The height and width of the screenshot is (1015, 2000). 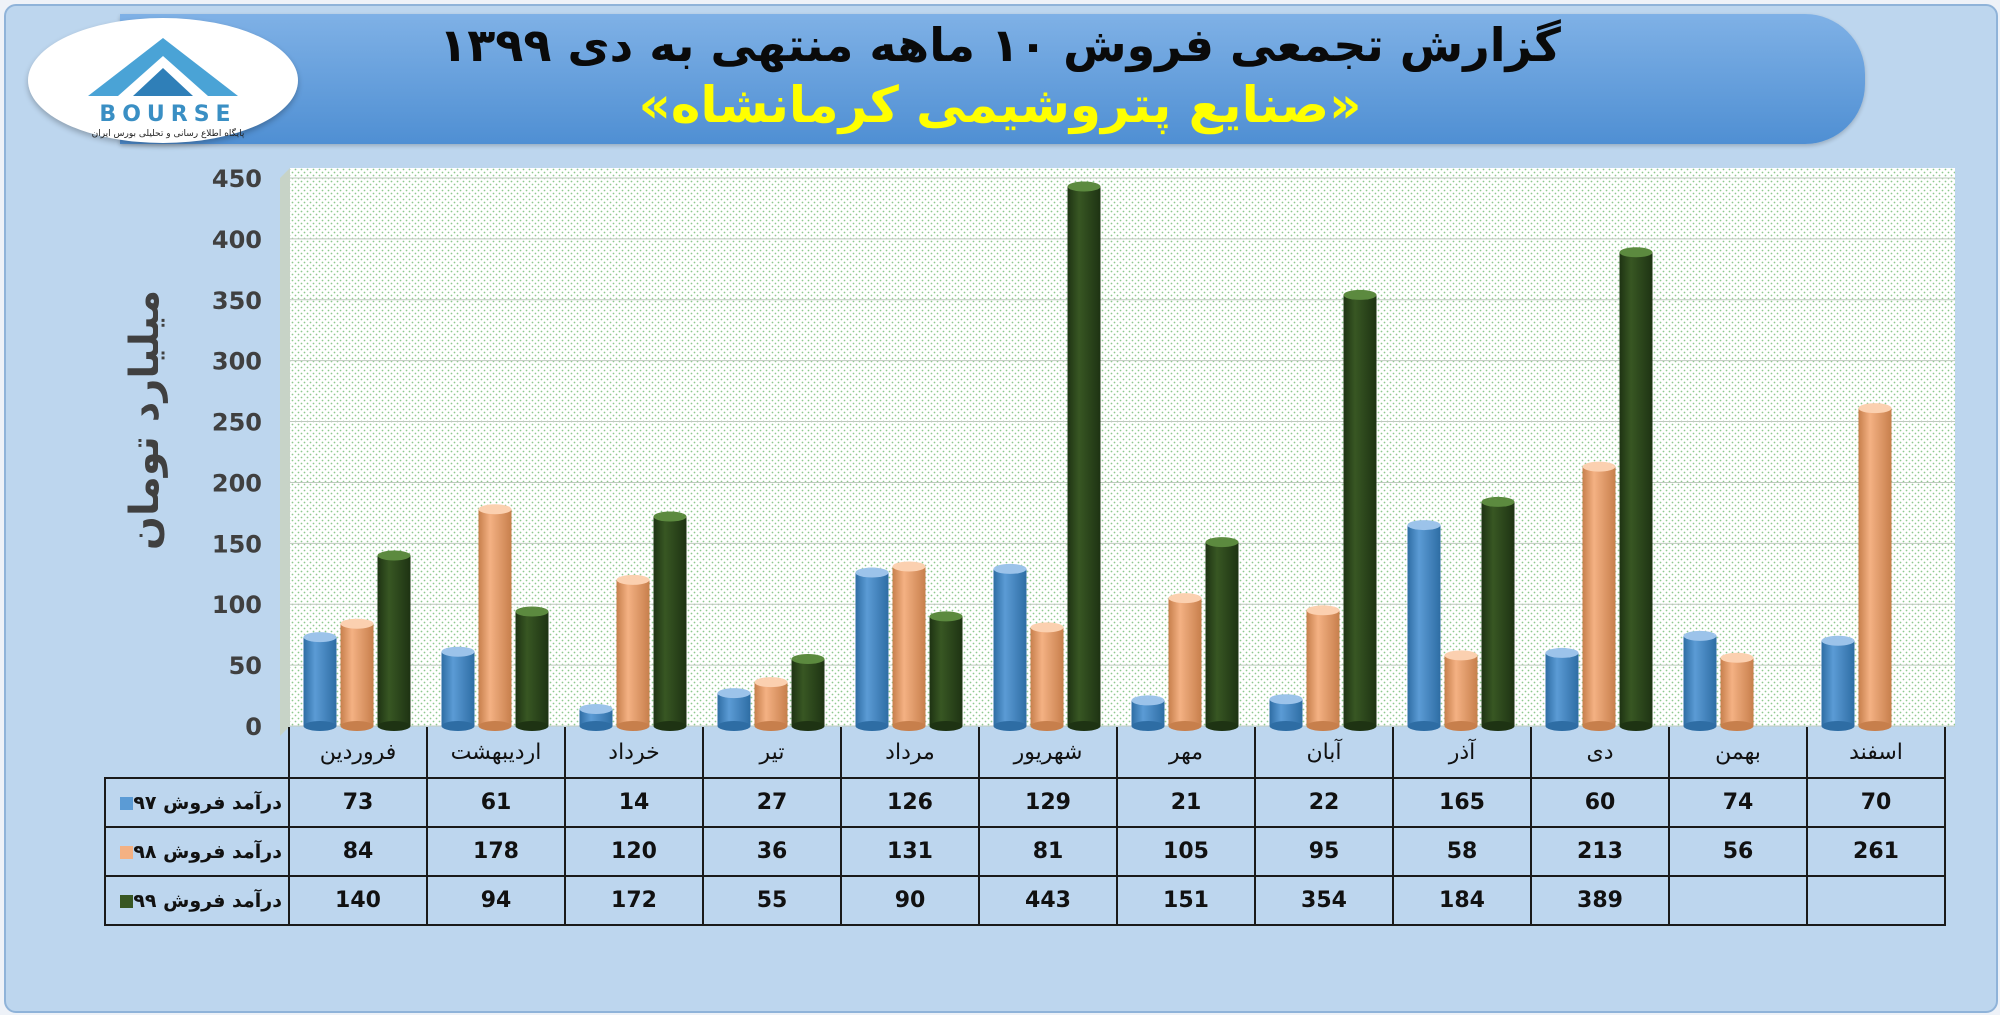 What do you see at coordinates (634, 851) in the screenshot?
I see `data-label: 120` at bounding box center [634, 851].